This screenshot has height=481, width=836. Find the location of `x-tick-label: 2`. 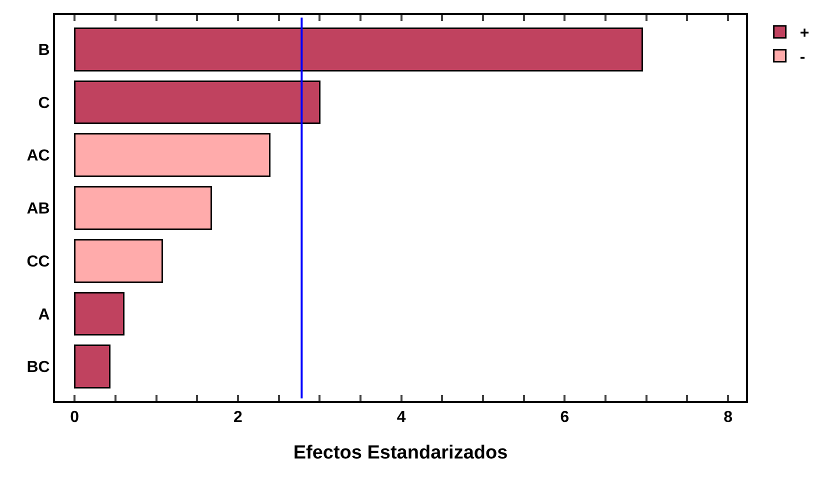

x-tick-label: 2 is located at coordinates (238, 417).